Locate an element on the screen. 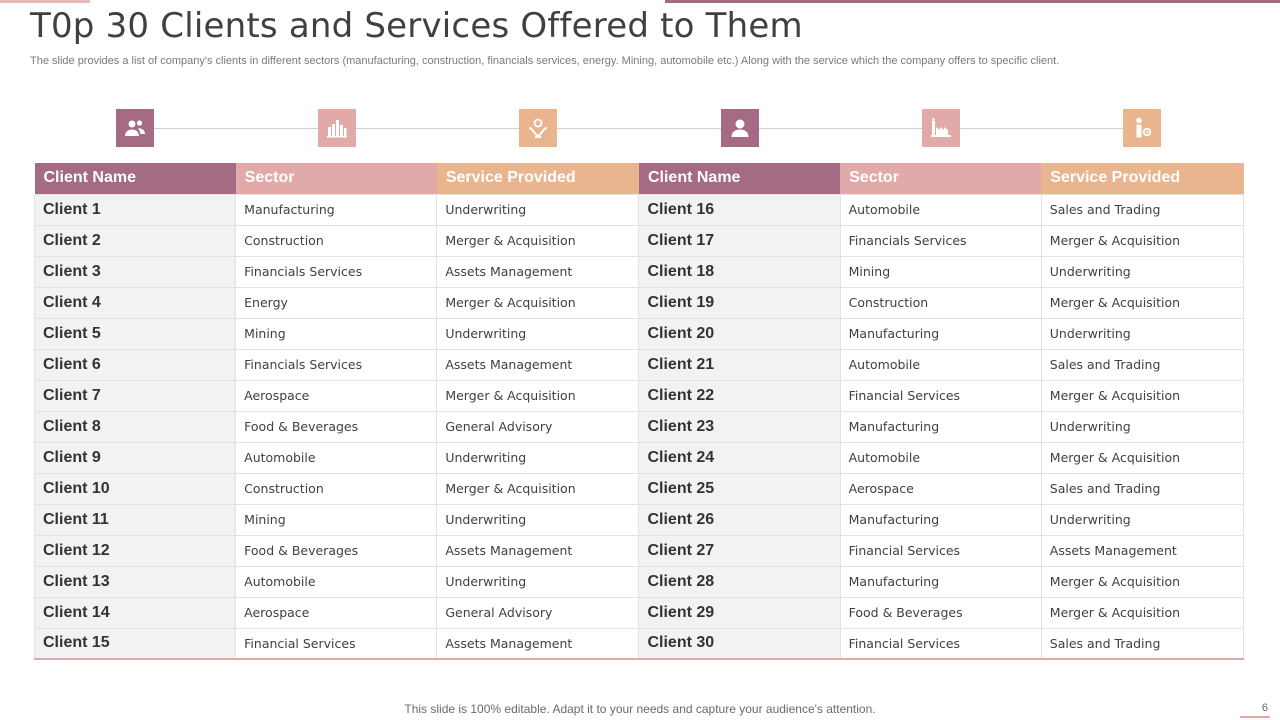  client-name-cell: Client 21 is located at coordinates (739, 364).